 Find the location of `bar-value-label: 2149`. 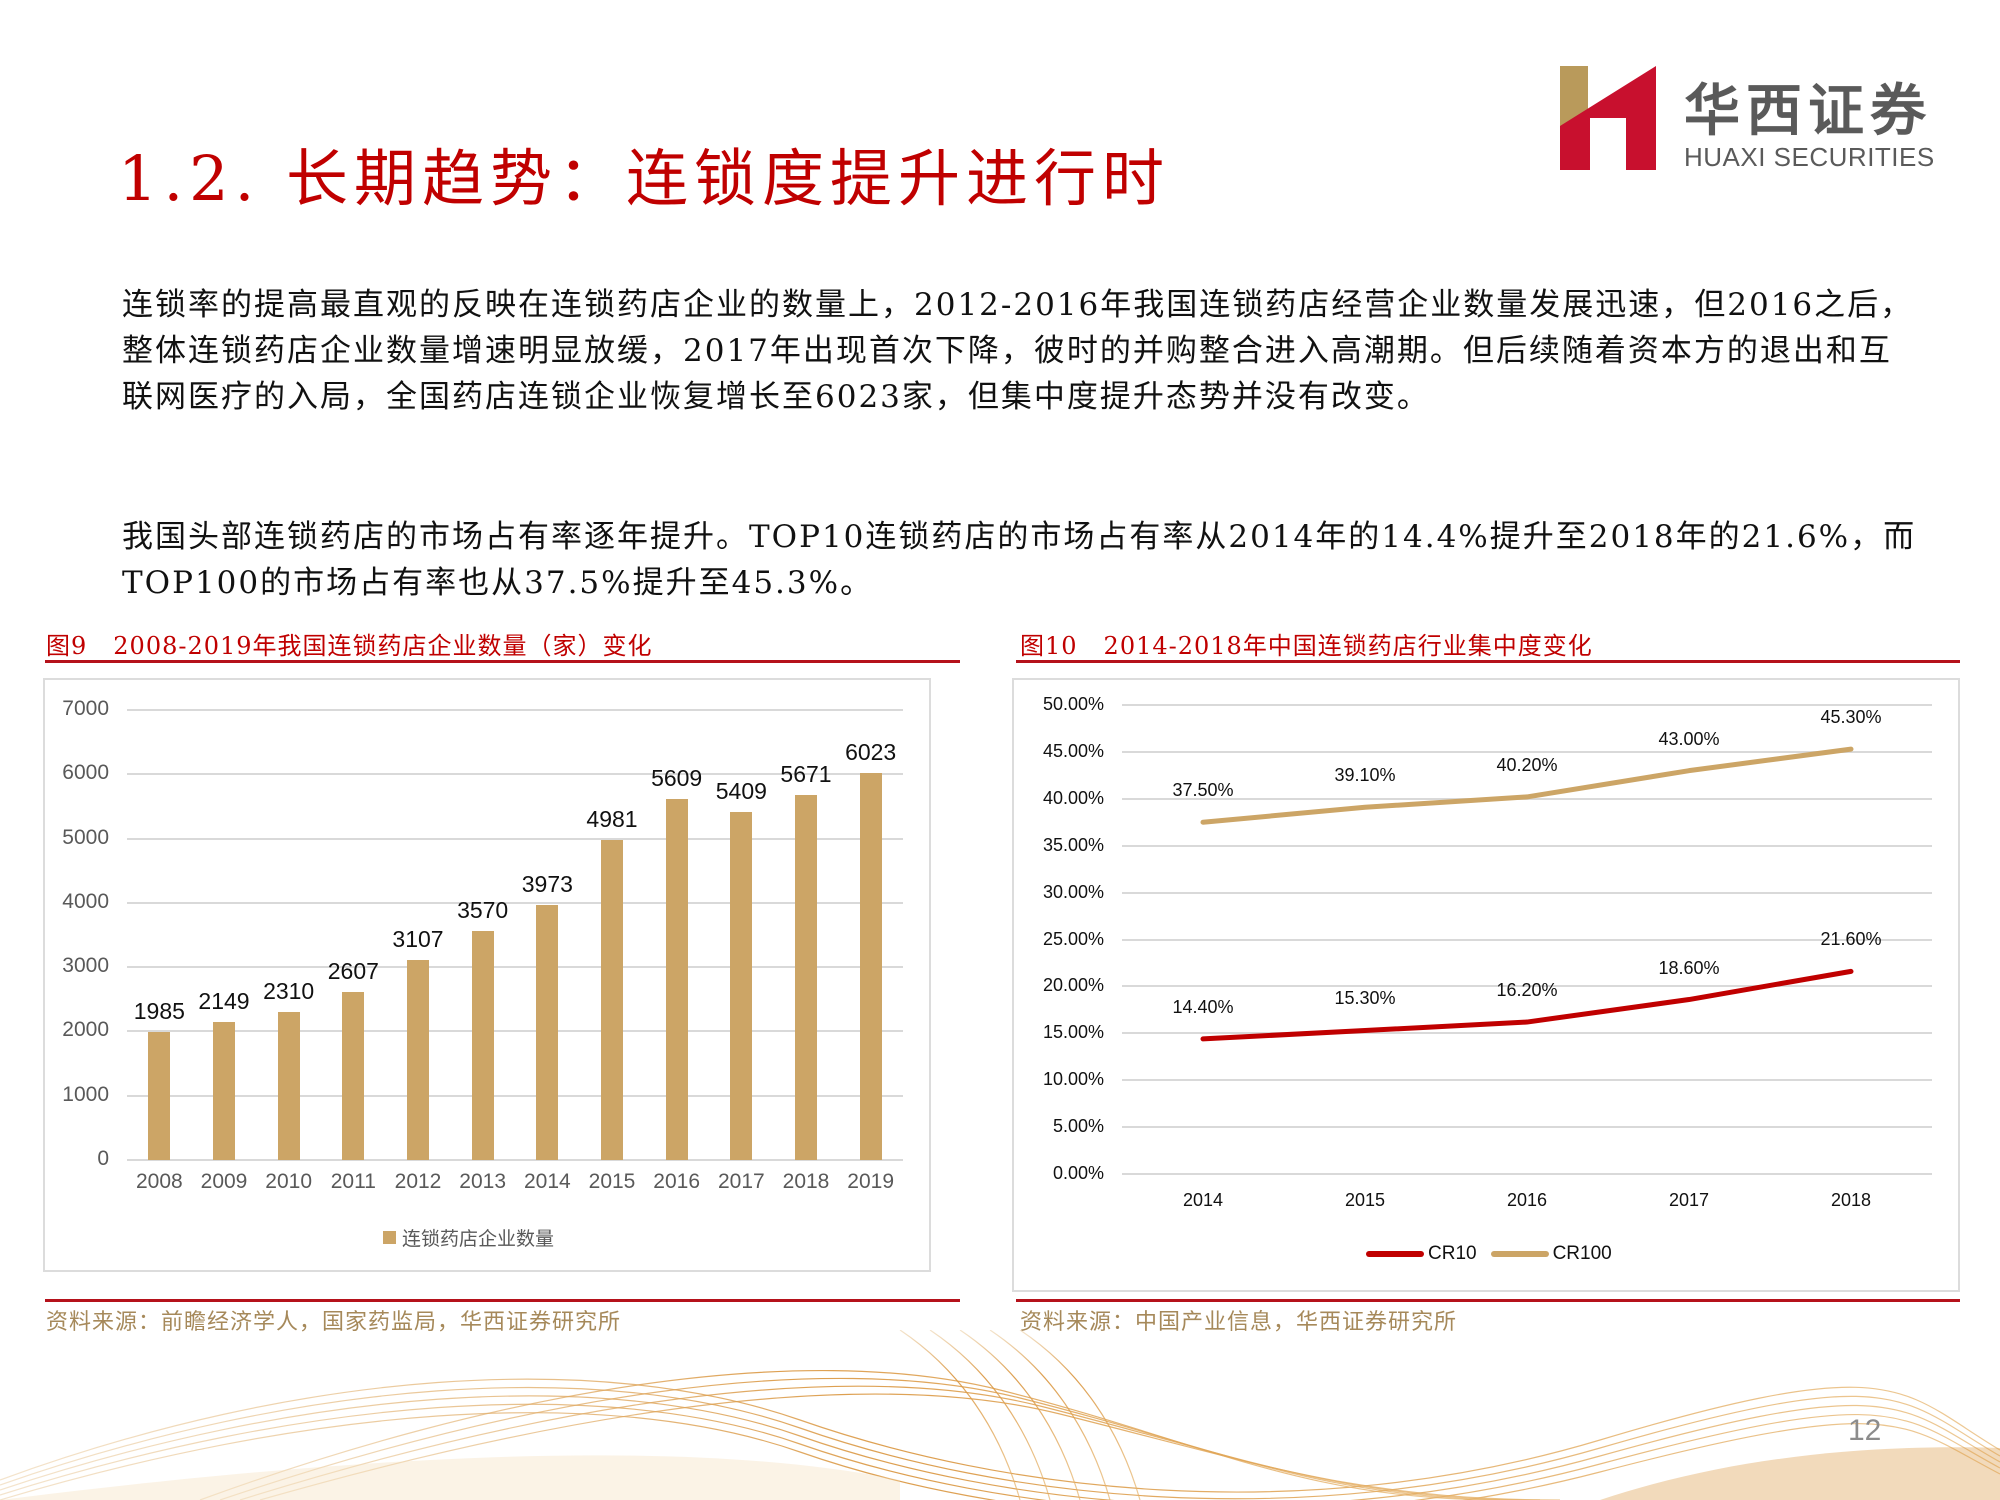

bar-value-label: 2149 is located at coordinates (224, 1000).